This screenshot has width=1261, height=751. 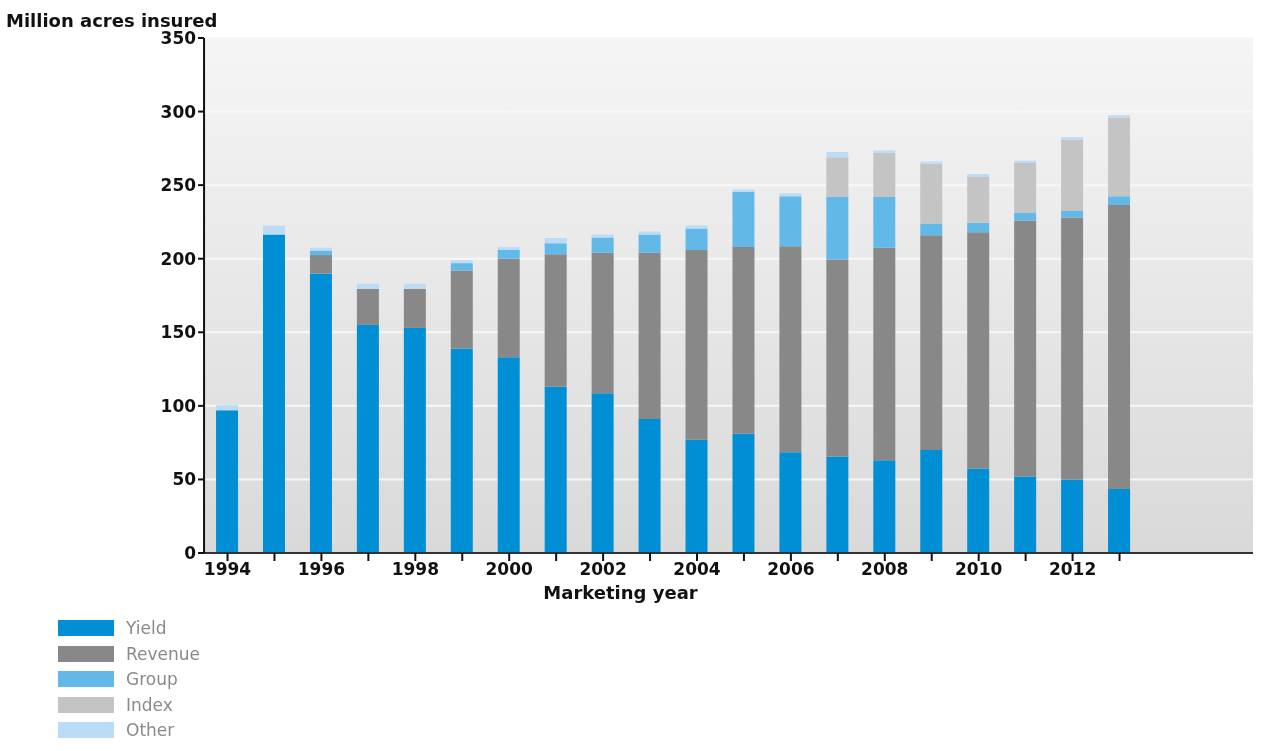 I want to click on y-tick-label: 250, so click(x=178, y=185).